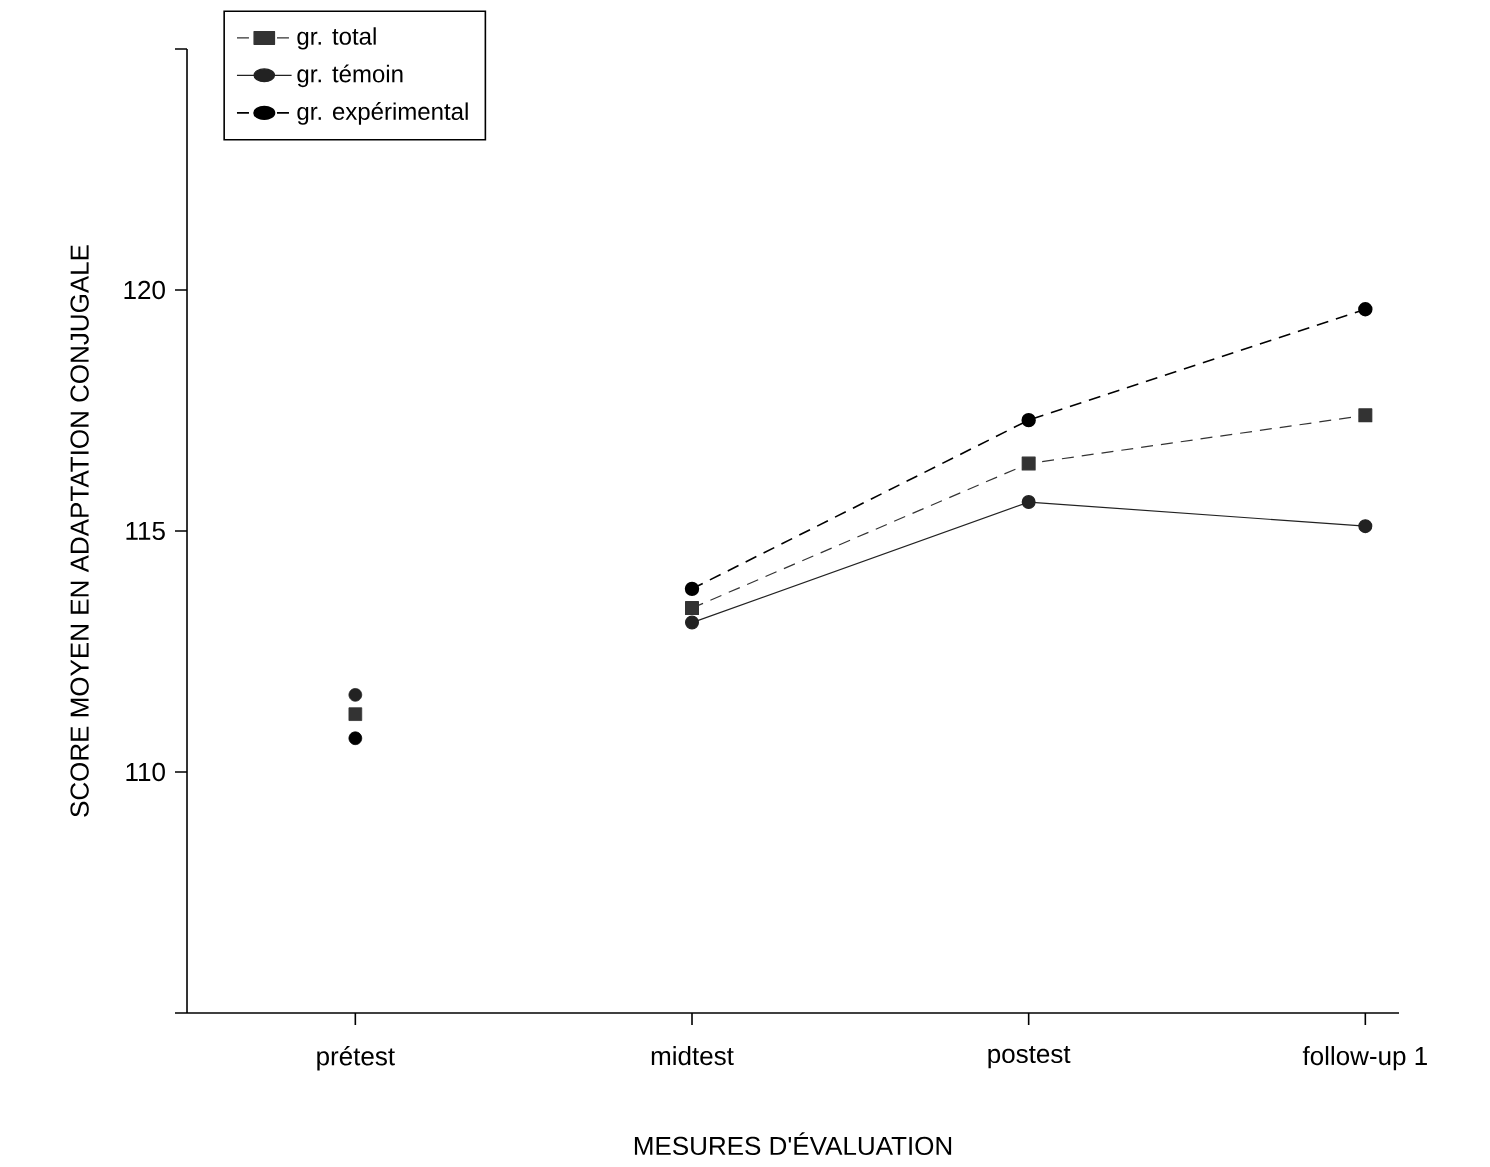 This screenshot has width=1490, height=1167. I want to click on x-tick-label: midtest, so click(692, 1056).